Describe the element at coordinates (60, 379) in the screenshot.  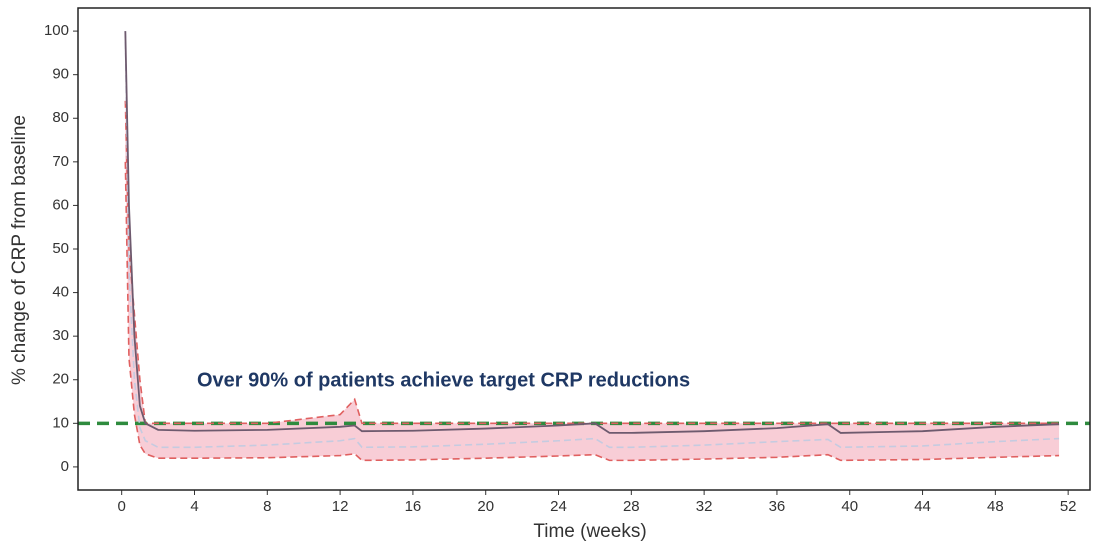
I see `y-tick-label: 20` at that location.